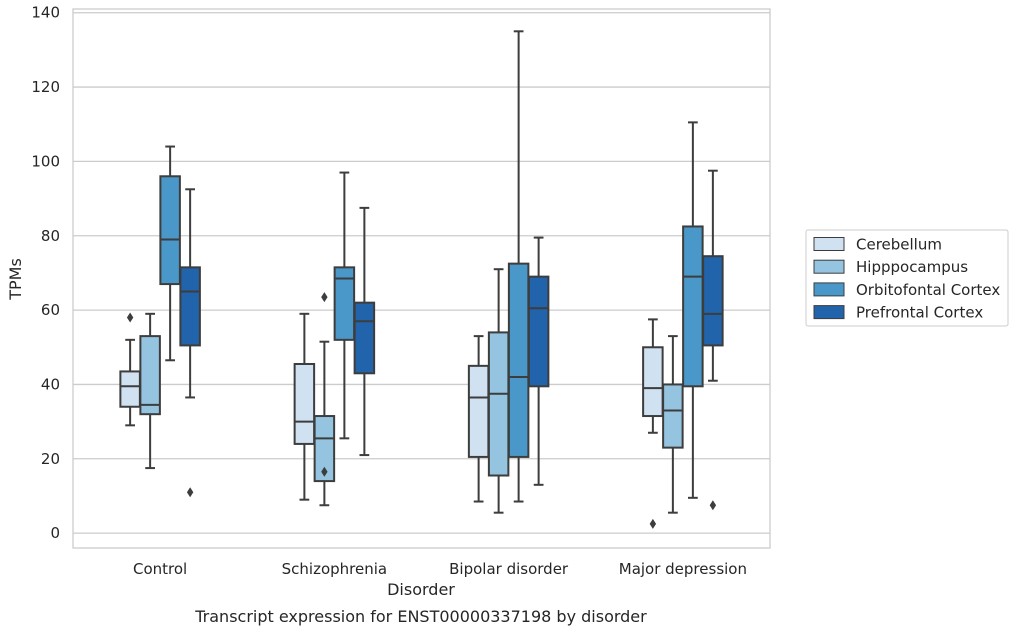 The image size is (1018, 634). Describe the element at coordinates (421, 589) in the screenshot. I see `x-axis-title: Disorder` at that location.